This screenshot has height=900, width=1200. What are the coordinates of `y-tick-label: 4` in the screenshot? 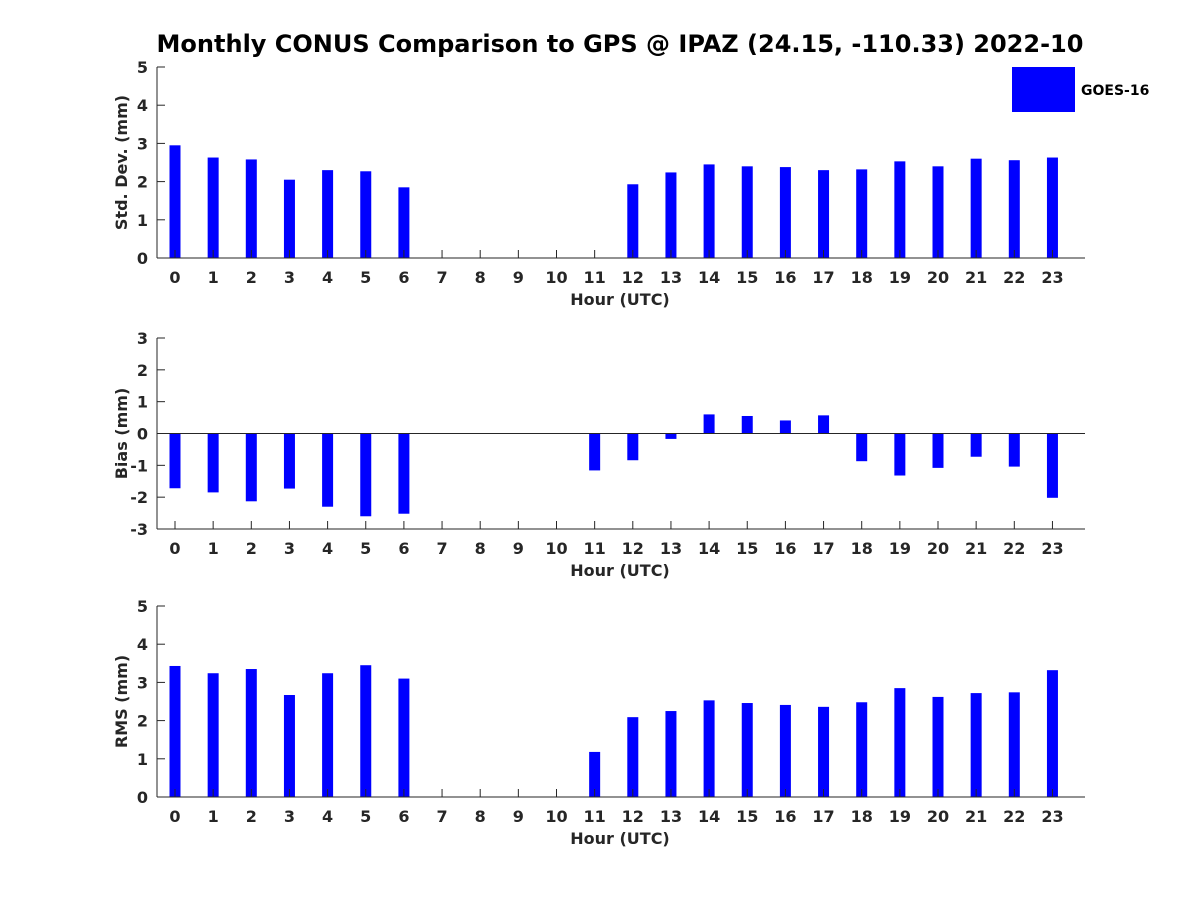 It's located at (142, 644).